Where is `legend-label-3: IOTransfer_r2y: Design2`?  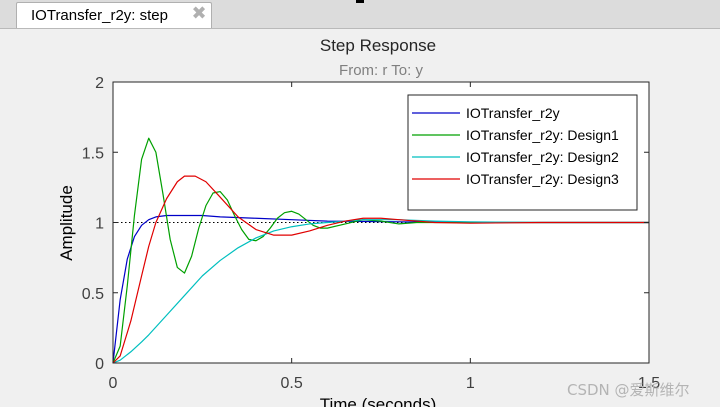 legend-label-3: IOTransfer_r2y: Design2 is located at coordinates (542, 157).